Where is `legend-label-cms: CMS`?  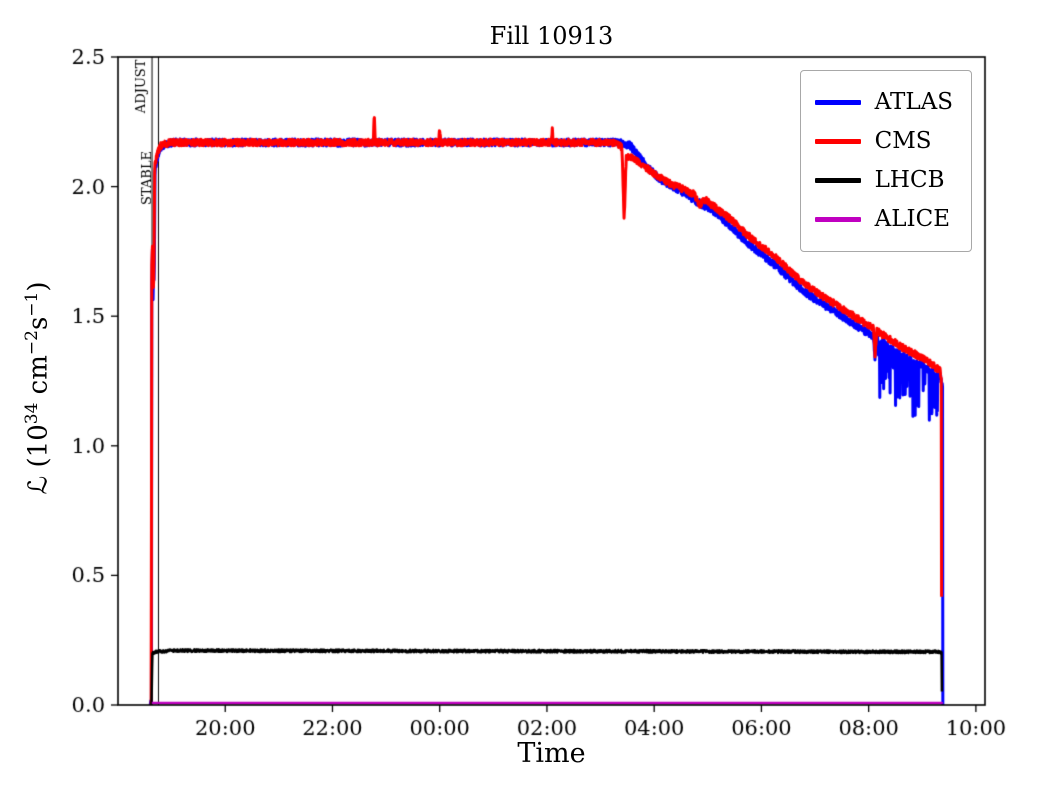 legend-label-cms: CMS is located at coordinates (903, 141).